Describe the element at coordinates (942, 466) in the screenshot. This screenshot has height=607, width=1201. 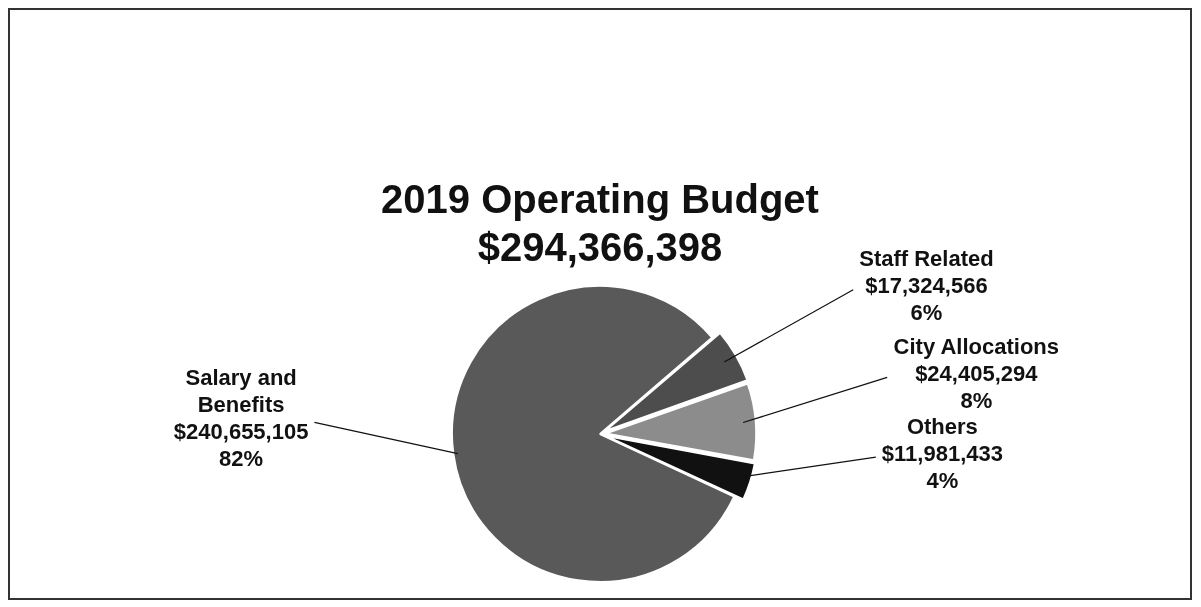
I see `data-label: $11,981,433 4%` at that location.